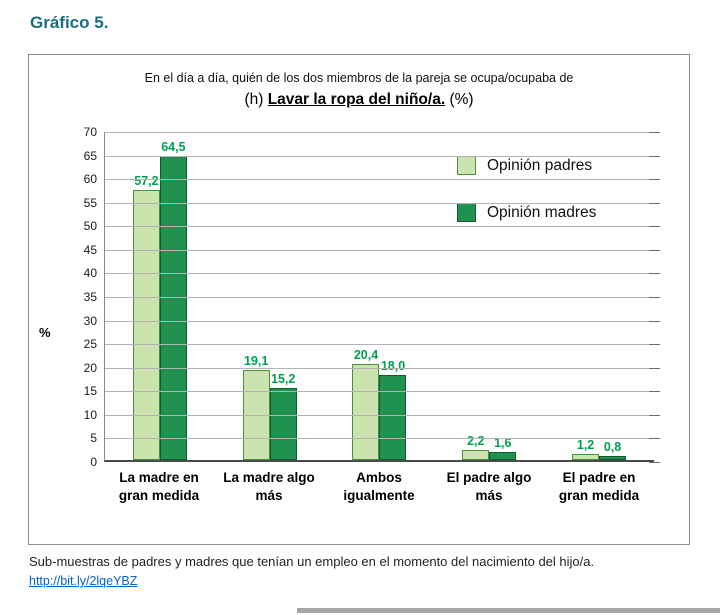 The height and width of the screenshot is (615, 720). What do you see at coordinates (542, 212) in the screenshot?
I see `legend-label: Opinión madres` at bounding box center [542, 212].